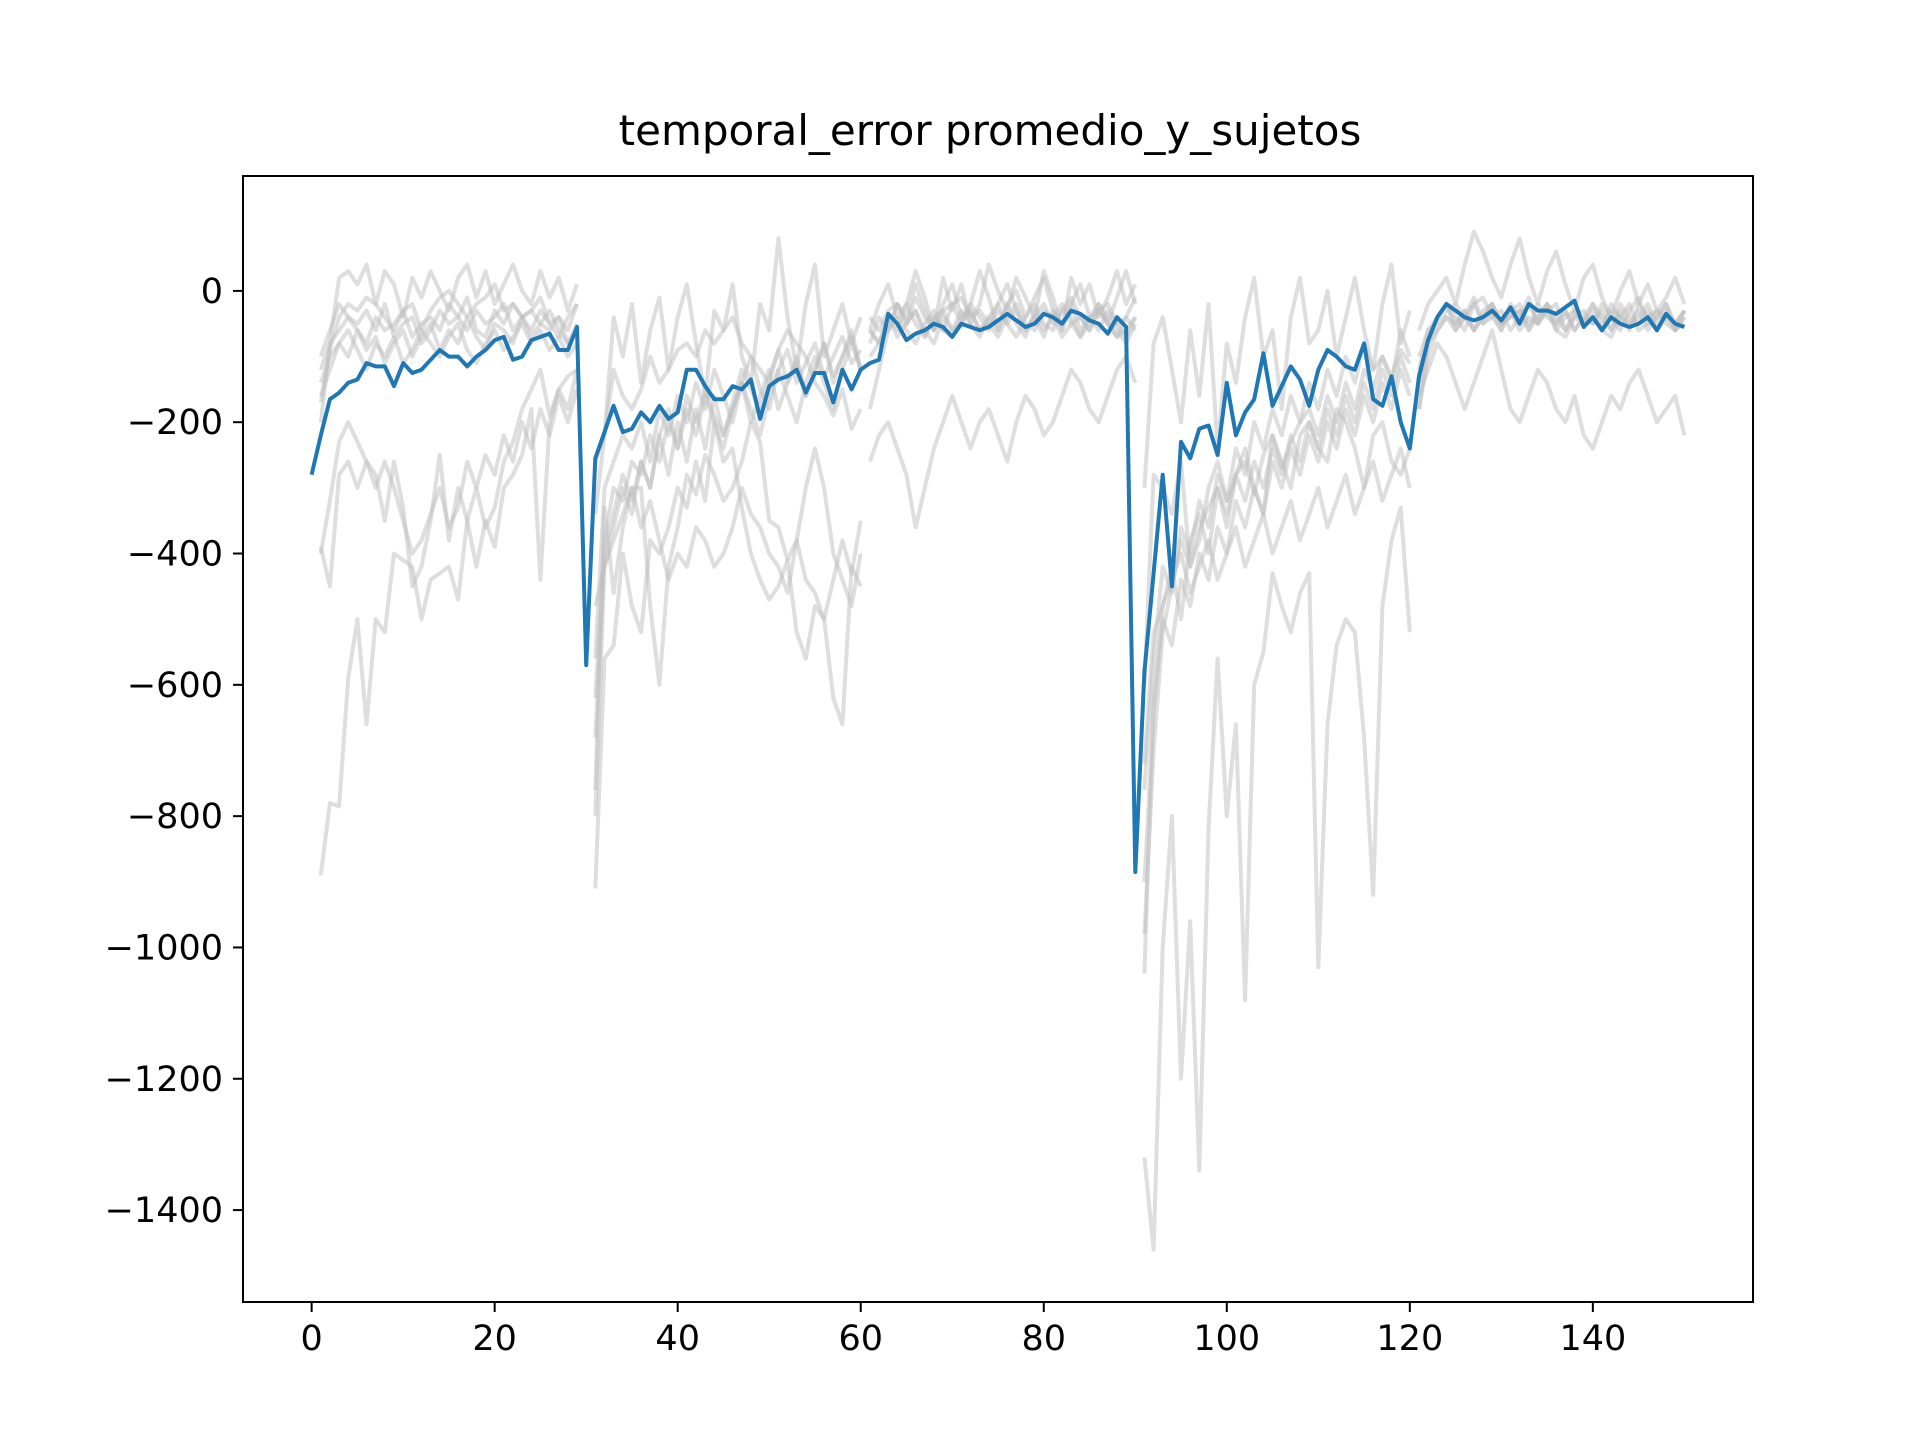  Describe the element at coordinates (164, 1211) in the screenshot. I see `y-tick-label: −1400` at that location.